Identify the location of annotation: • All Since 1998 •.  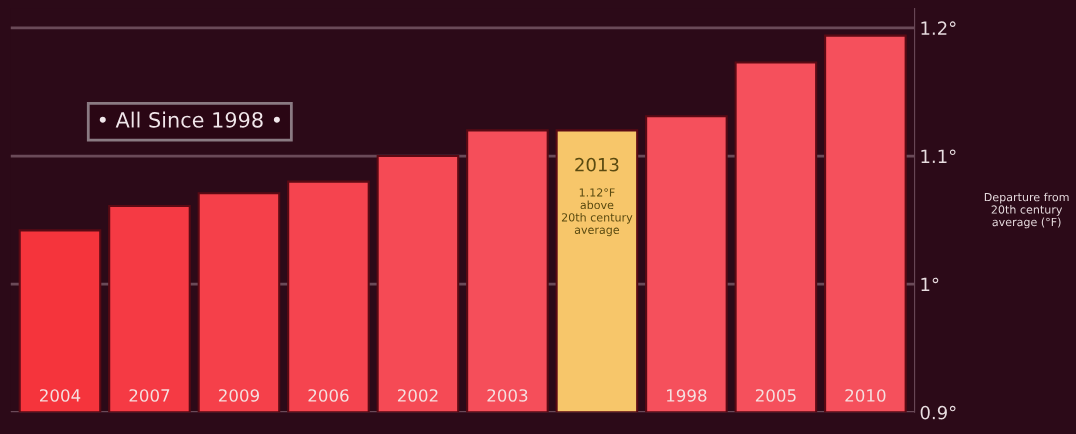
(189, 119).